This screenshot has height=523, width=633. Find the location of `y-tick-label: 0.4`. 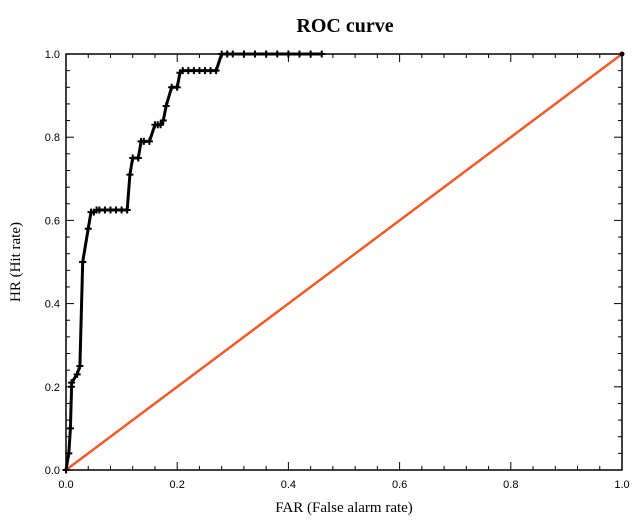

y-tick-label: 0.4 is located at coordinates (52, 305).